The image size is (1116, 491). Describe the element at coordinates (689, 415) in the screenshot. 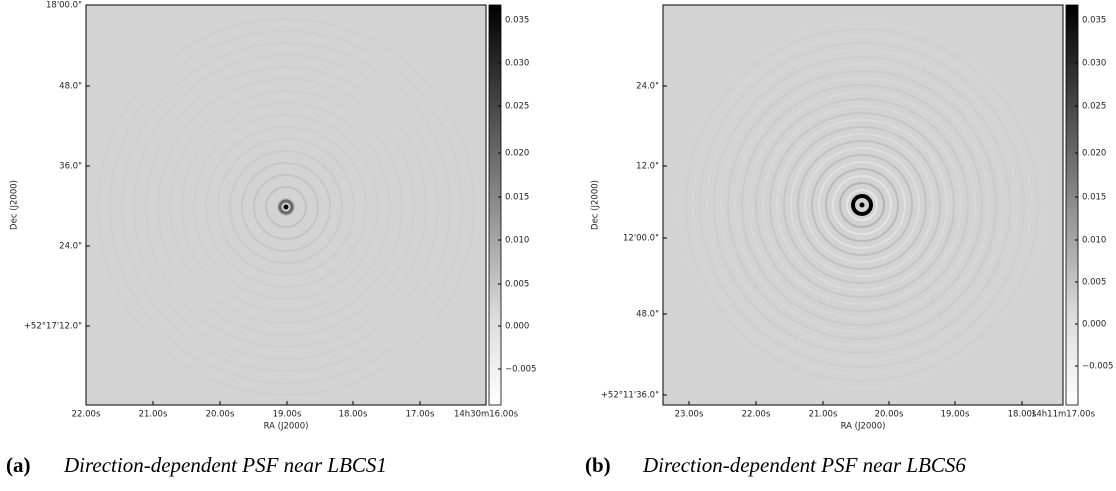

I see `x-tick-label: 23.00s` at that location.